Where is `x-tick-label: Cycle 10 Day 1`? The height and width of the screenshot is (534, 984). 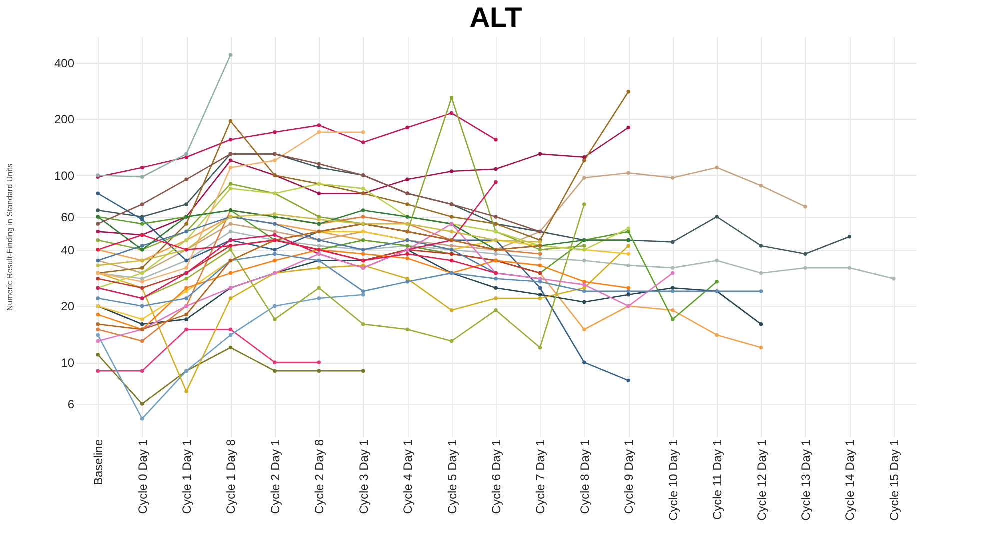
x-tick-label: Cycle 10 Day 1 is located at coordinates (673, 480).